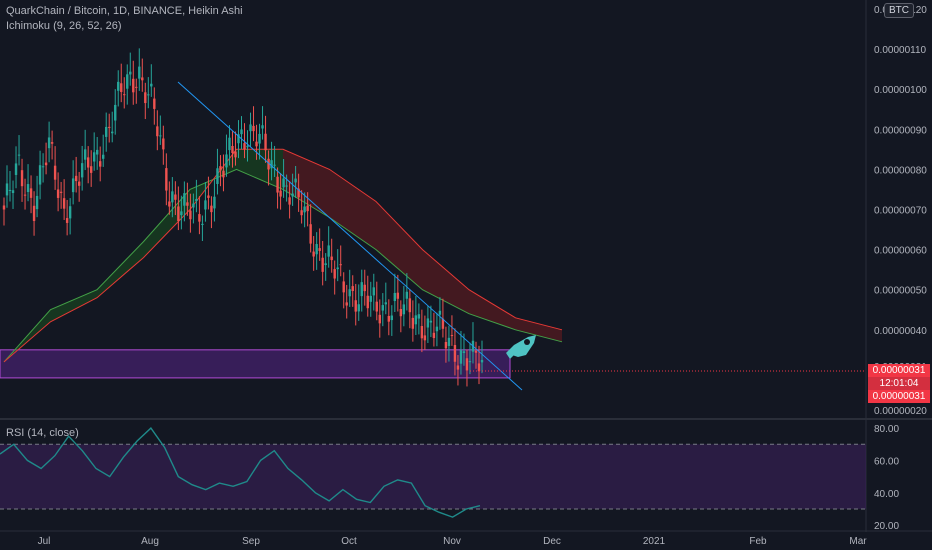 The image size is (932, 550). Describe the element at coordinates (64, 26) in the screenshot. I see `ichimoku-legend: Ichimoku (9, 26, 52, 26)` at that location.